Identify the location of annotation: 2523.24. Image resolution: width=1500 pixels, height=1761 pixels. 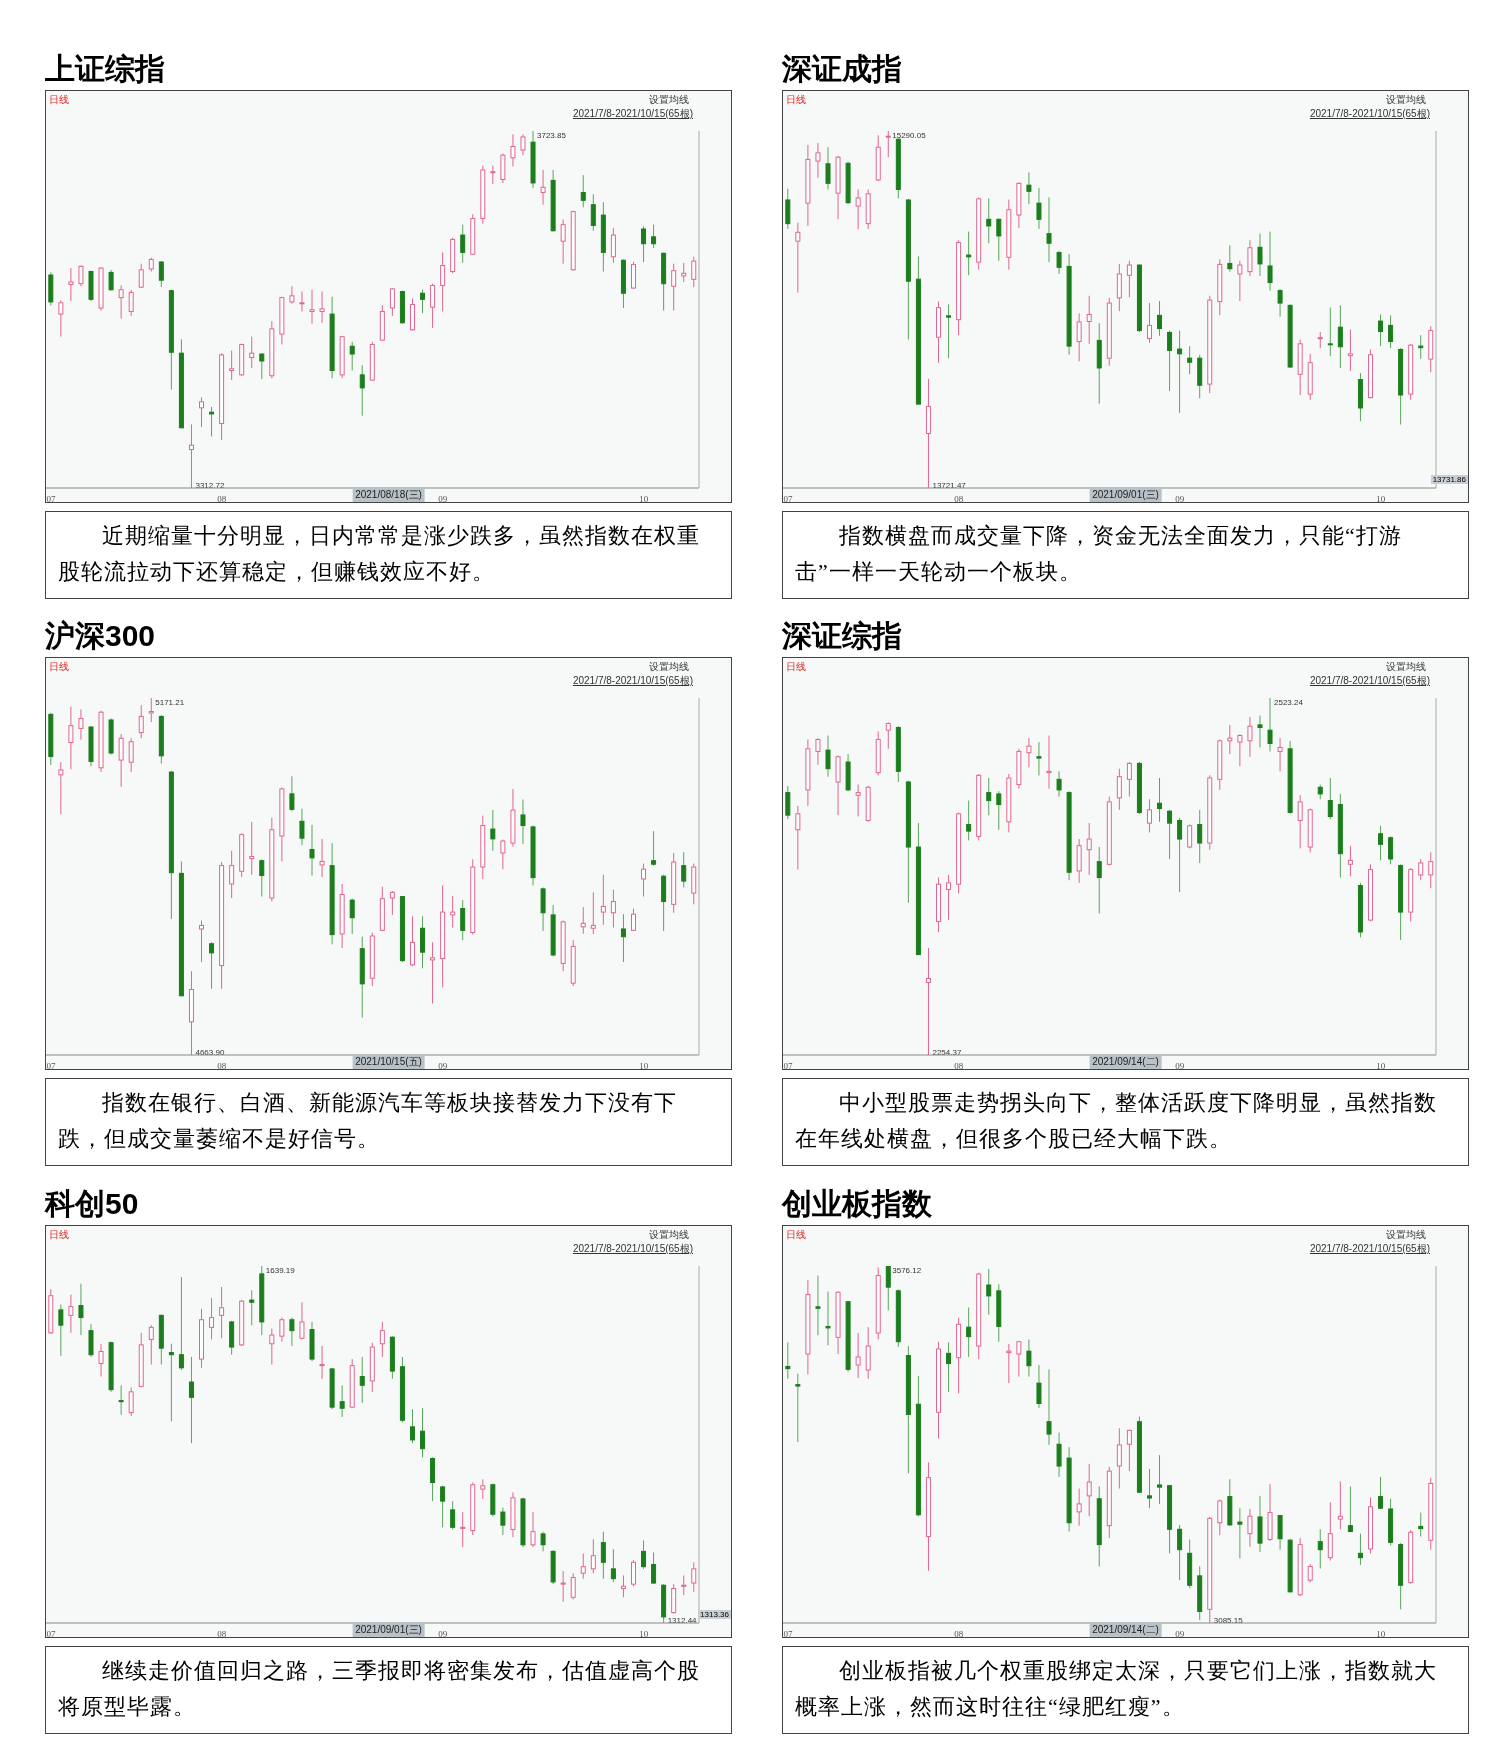
(1289, 702).